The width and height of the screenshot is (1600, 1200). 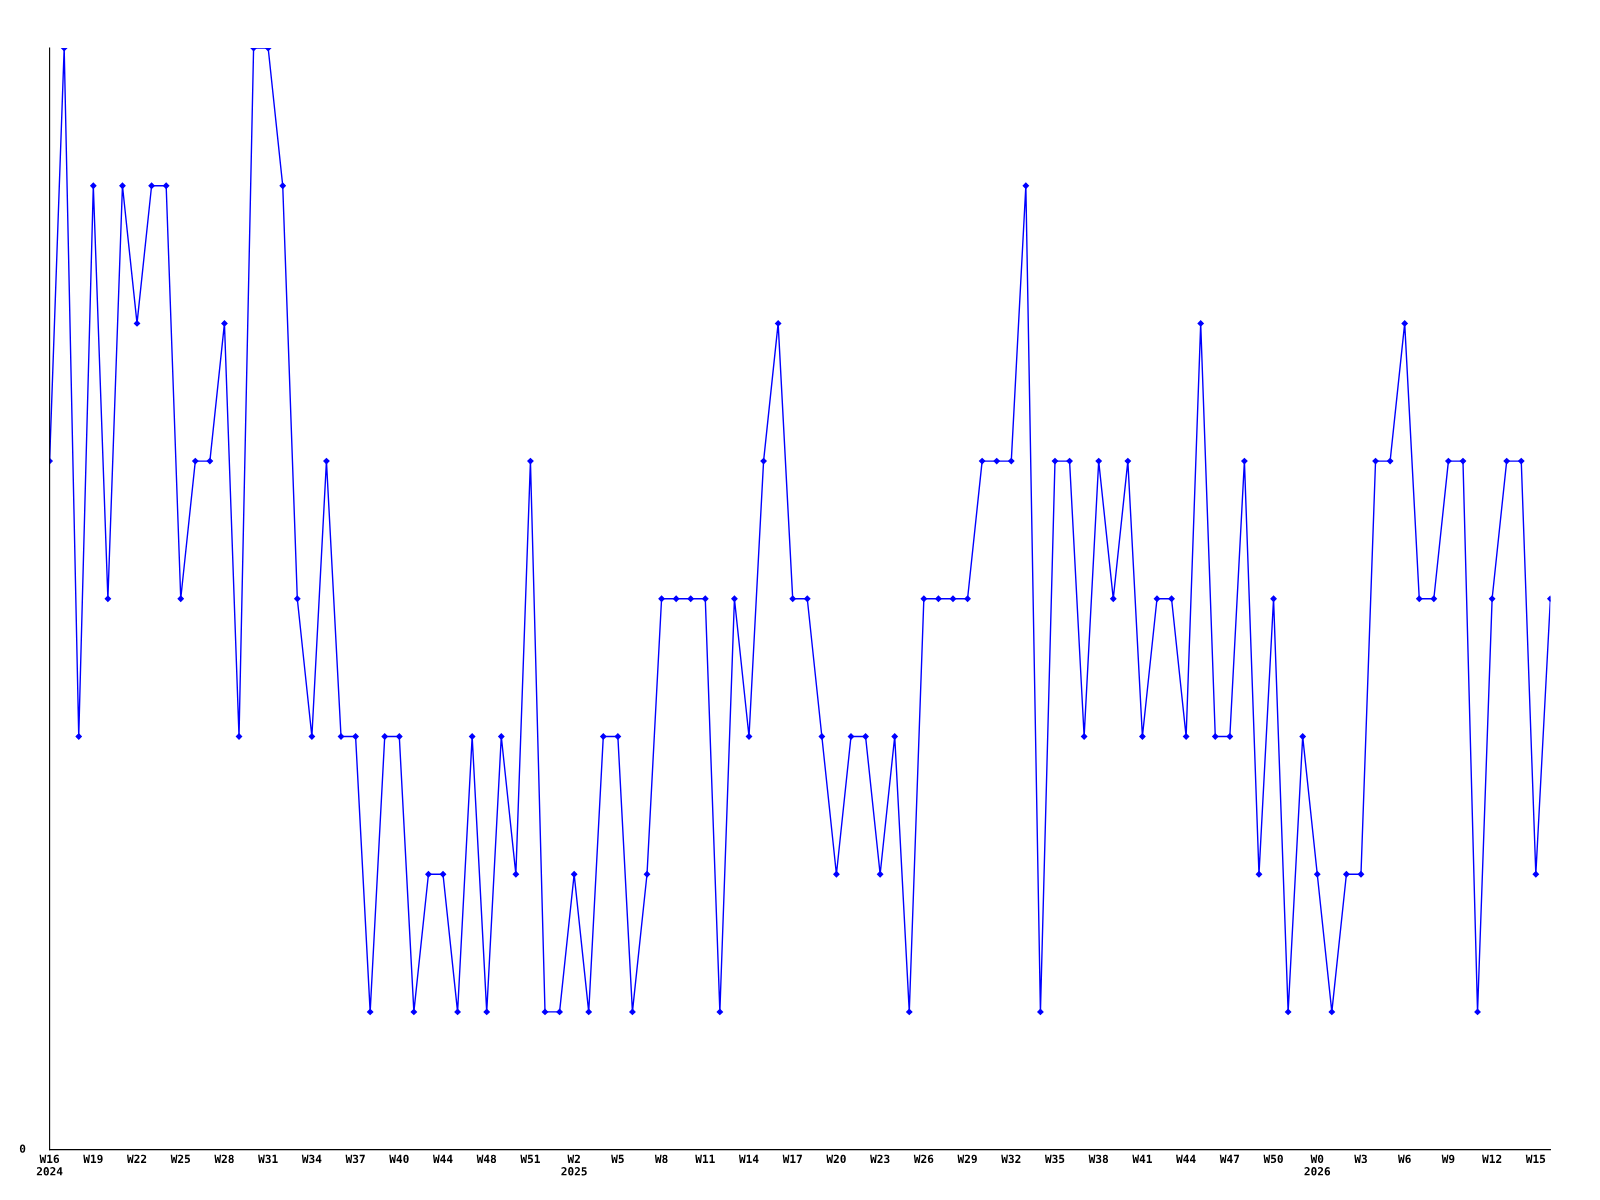 I want to click on x-tick-label: W40, so click(x=399, y=1159).